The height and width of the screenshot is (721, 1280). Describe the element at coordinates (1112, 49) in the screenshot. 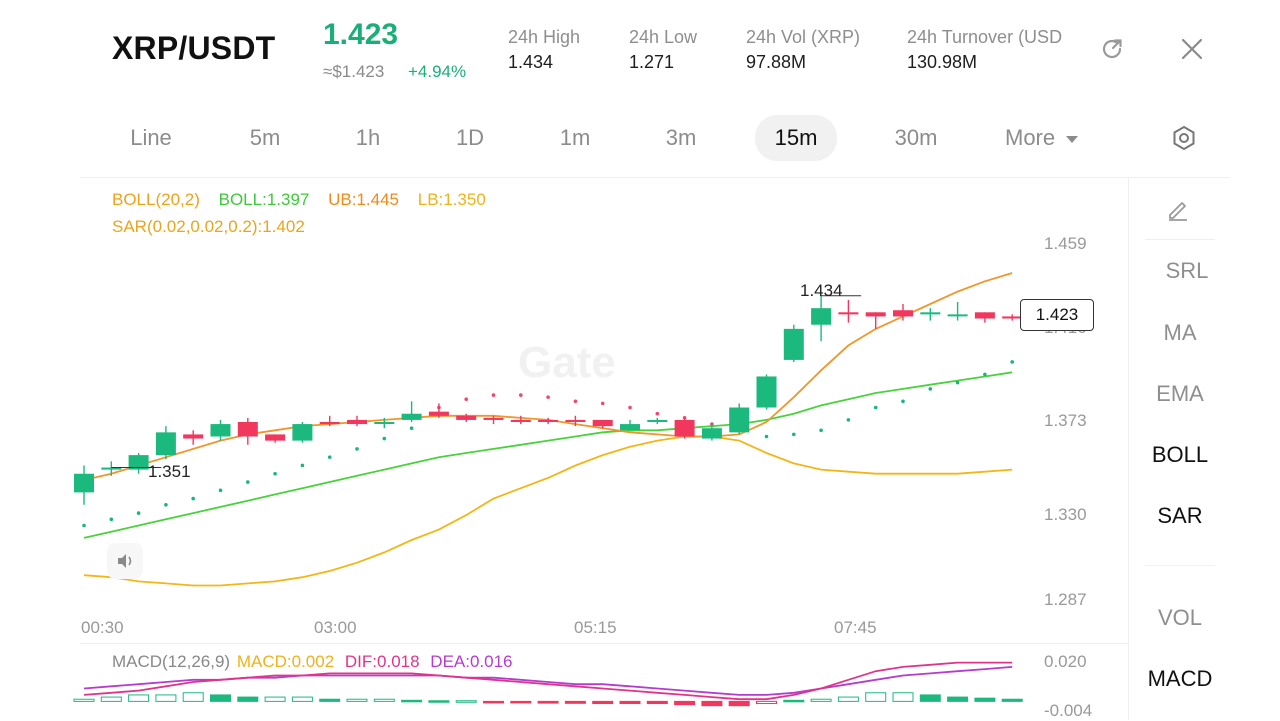

I see `refresh-icon` at that location.